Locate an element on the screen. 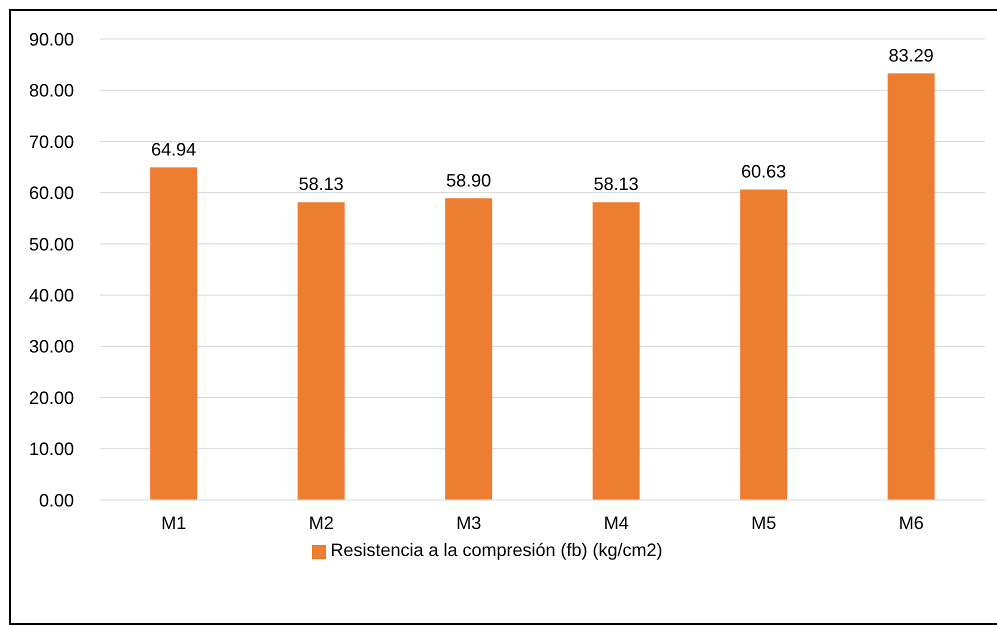 The image size is (997, 625). legend-label: Resistencia a la compresión (fb) (kg/cm2) is located at coordinates (496, 550).